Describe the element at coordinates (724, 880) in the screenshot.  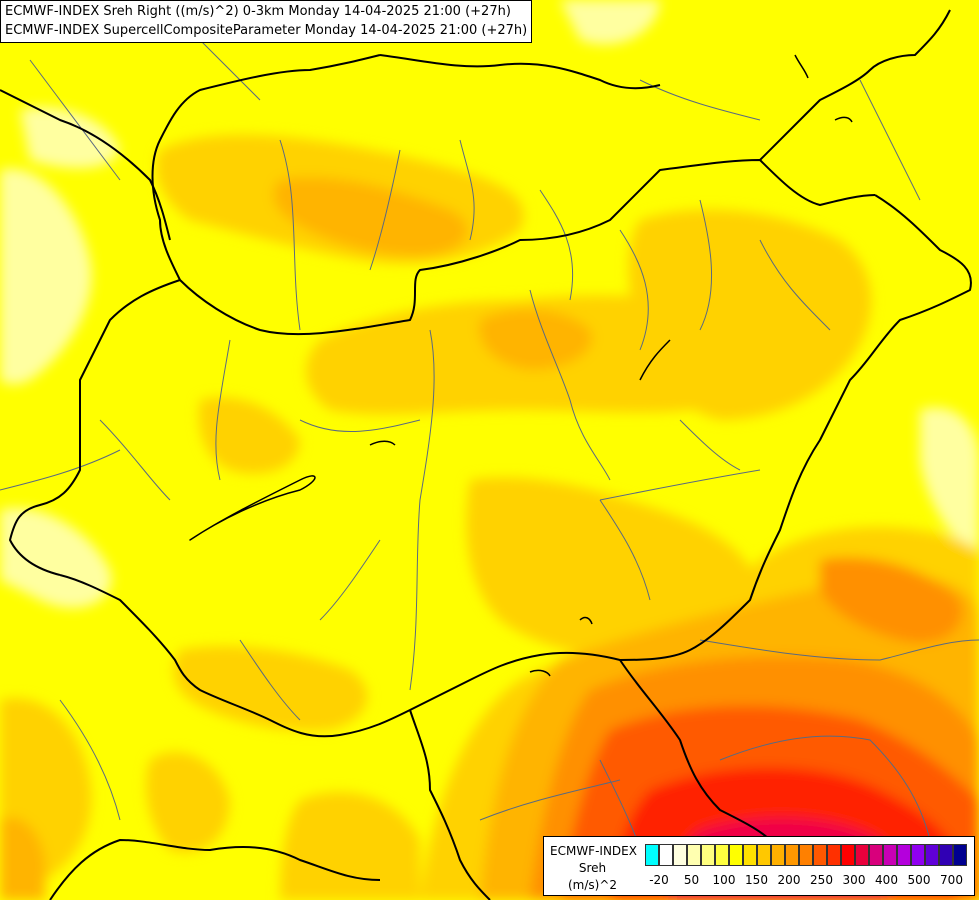
I see `legend-tick-label: 100` at that location.